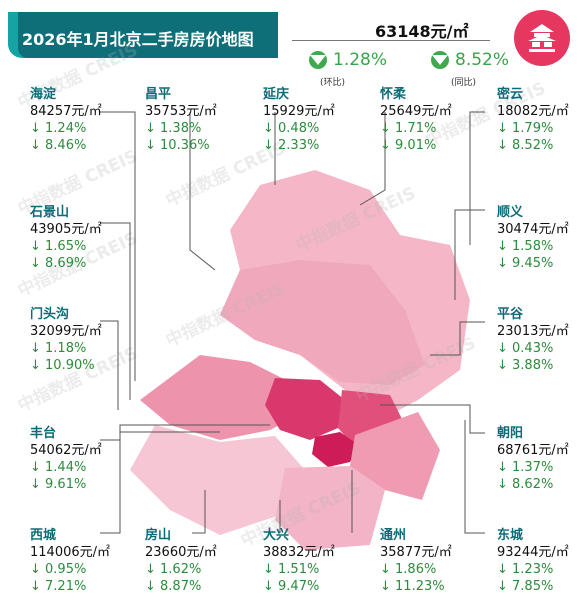 The image size is (586, 614). What do you see at coordinates (416, 111) in the screenshot?
I see `district-price: 25649元/㎡` at bounding box center [416, 111].